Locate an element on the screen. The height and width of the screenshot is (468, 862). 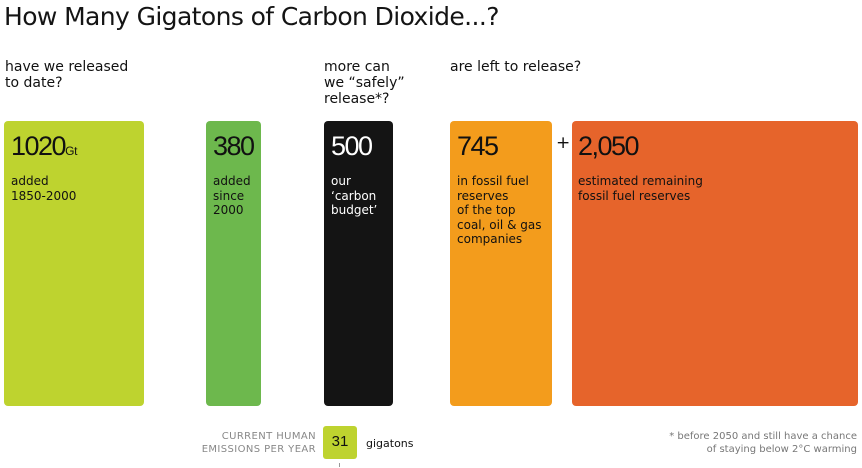
bar-value-unit: Gt is located at coordinates (71, 151).